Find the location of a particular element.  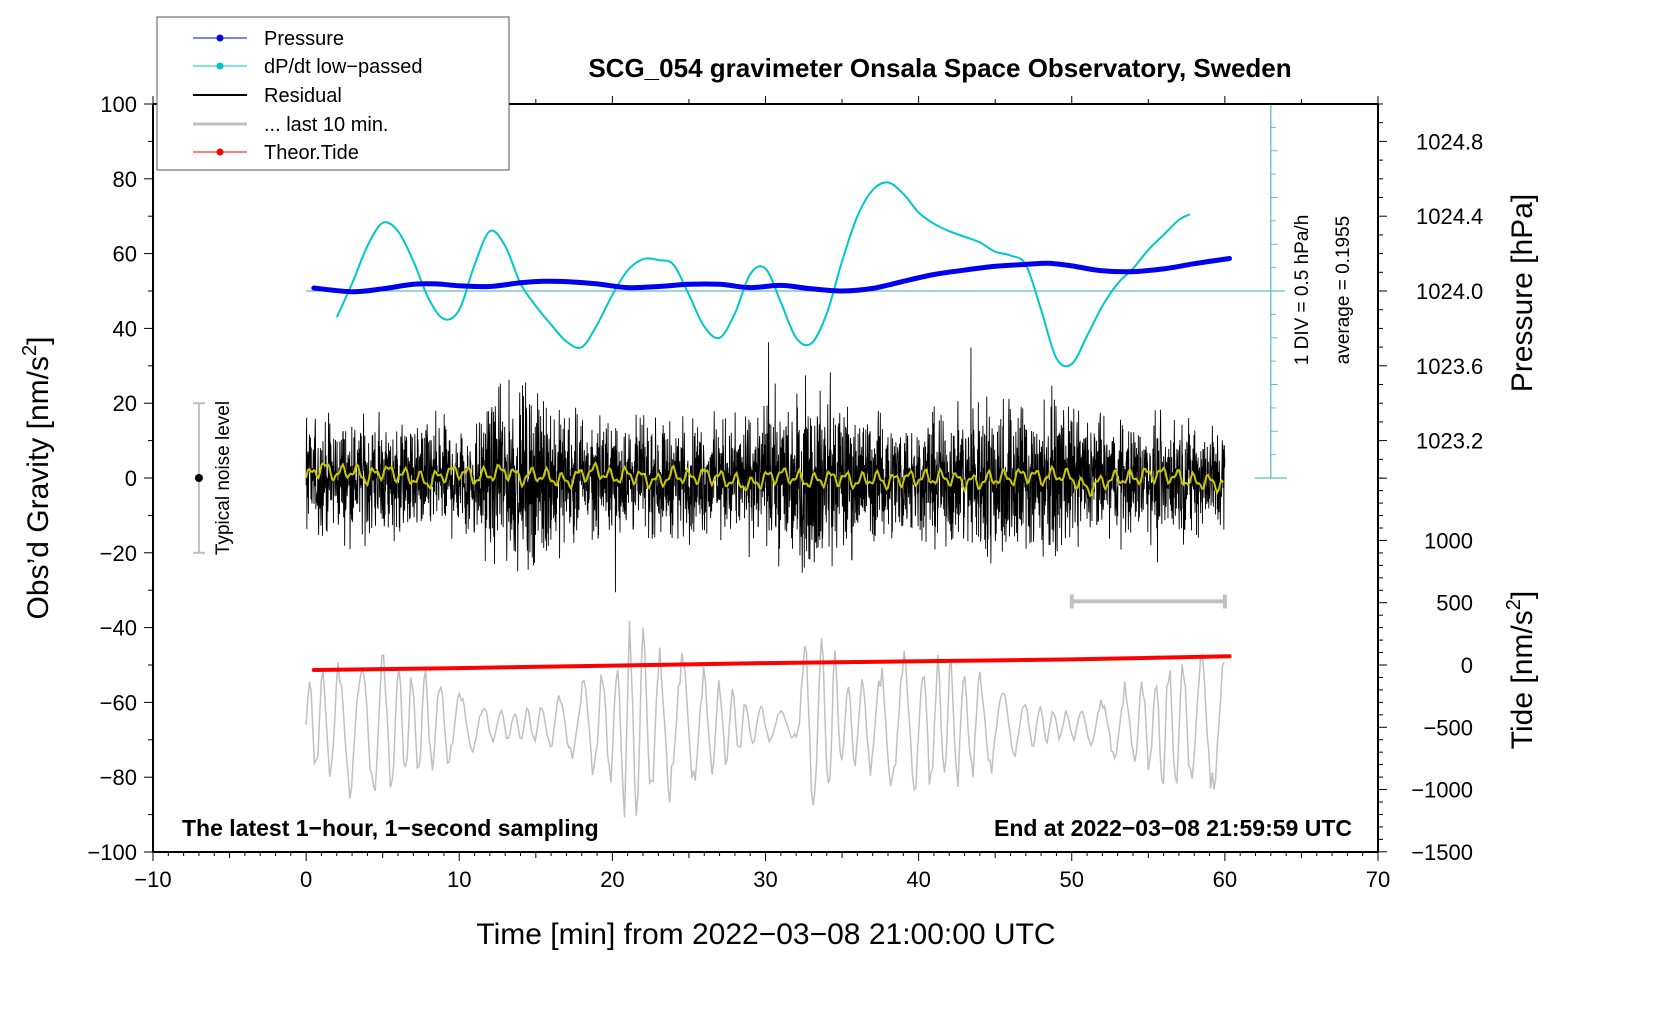

y-left-axis-title-sup: 2 is located at coordinates (30, 350).